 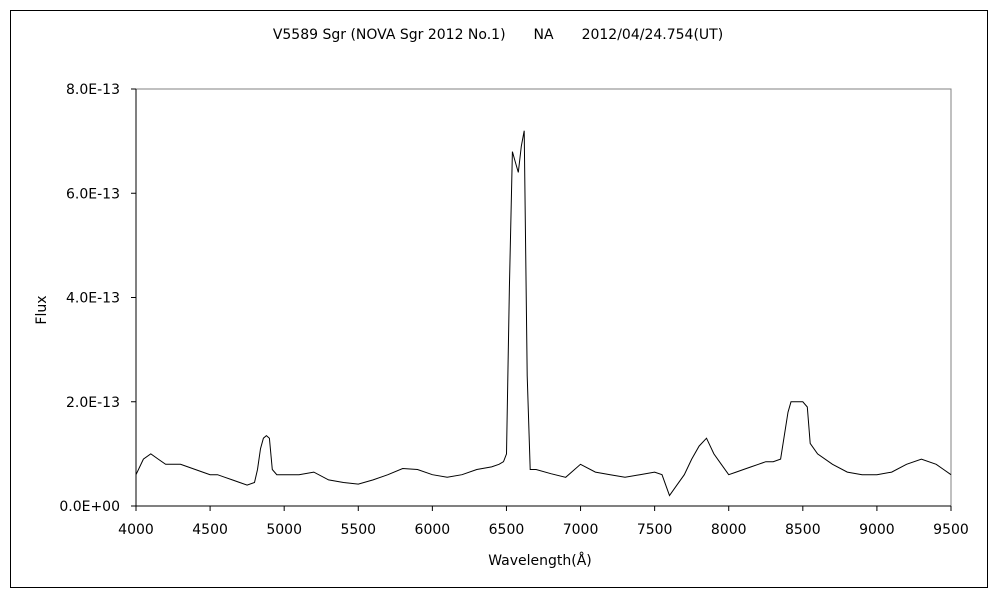 I want to click on x-tick-label: 8000, so click(x=729, y=530).